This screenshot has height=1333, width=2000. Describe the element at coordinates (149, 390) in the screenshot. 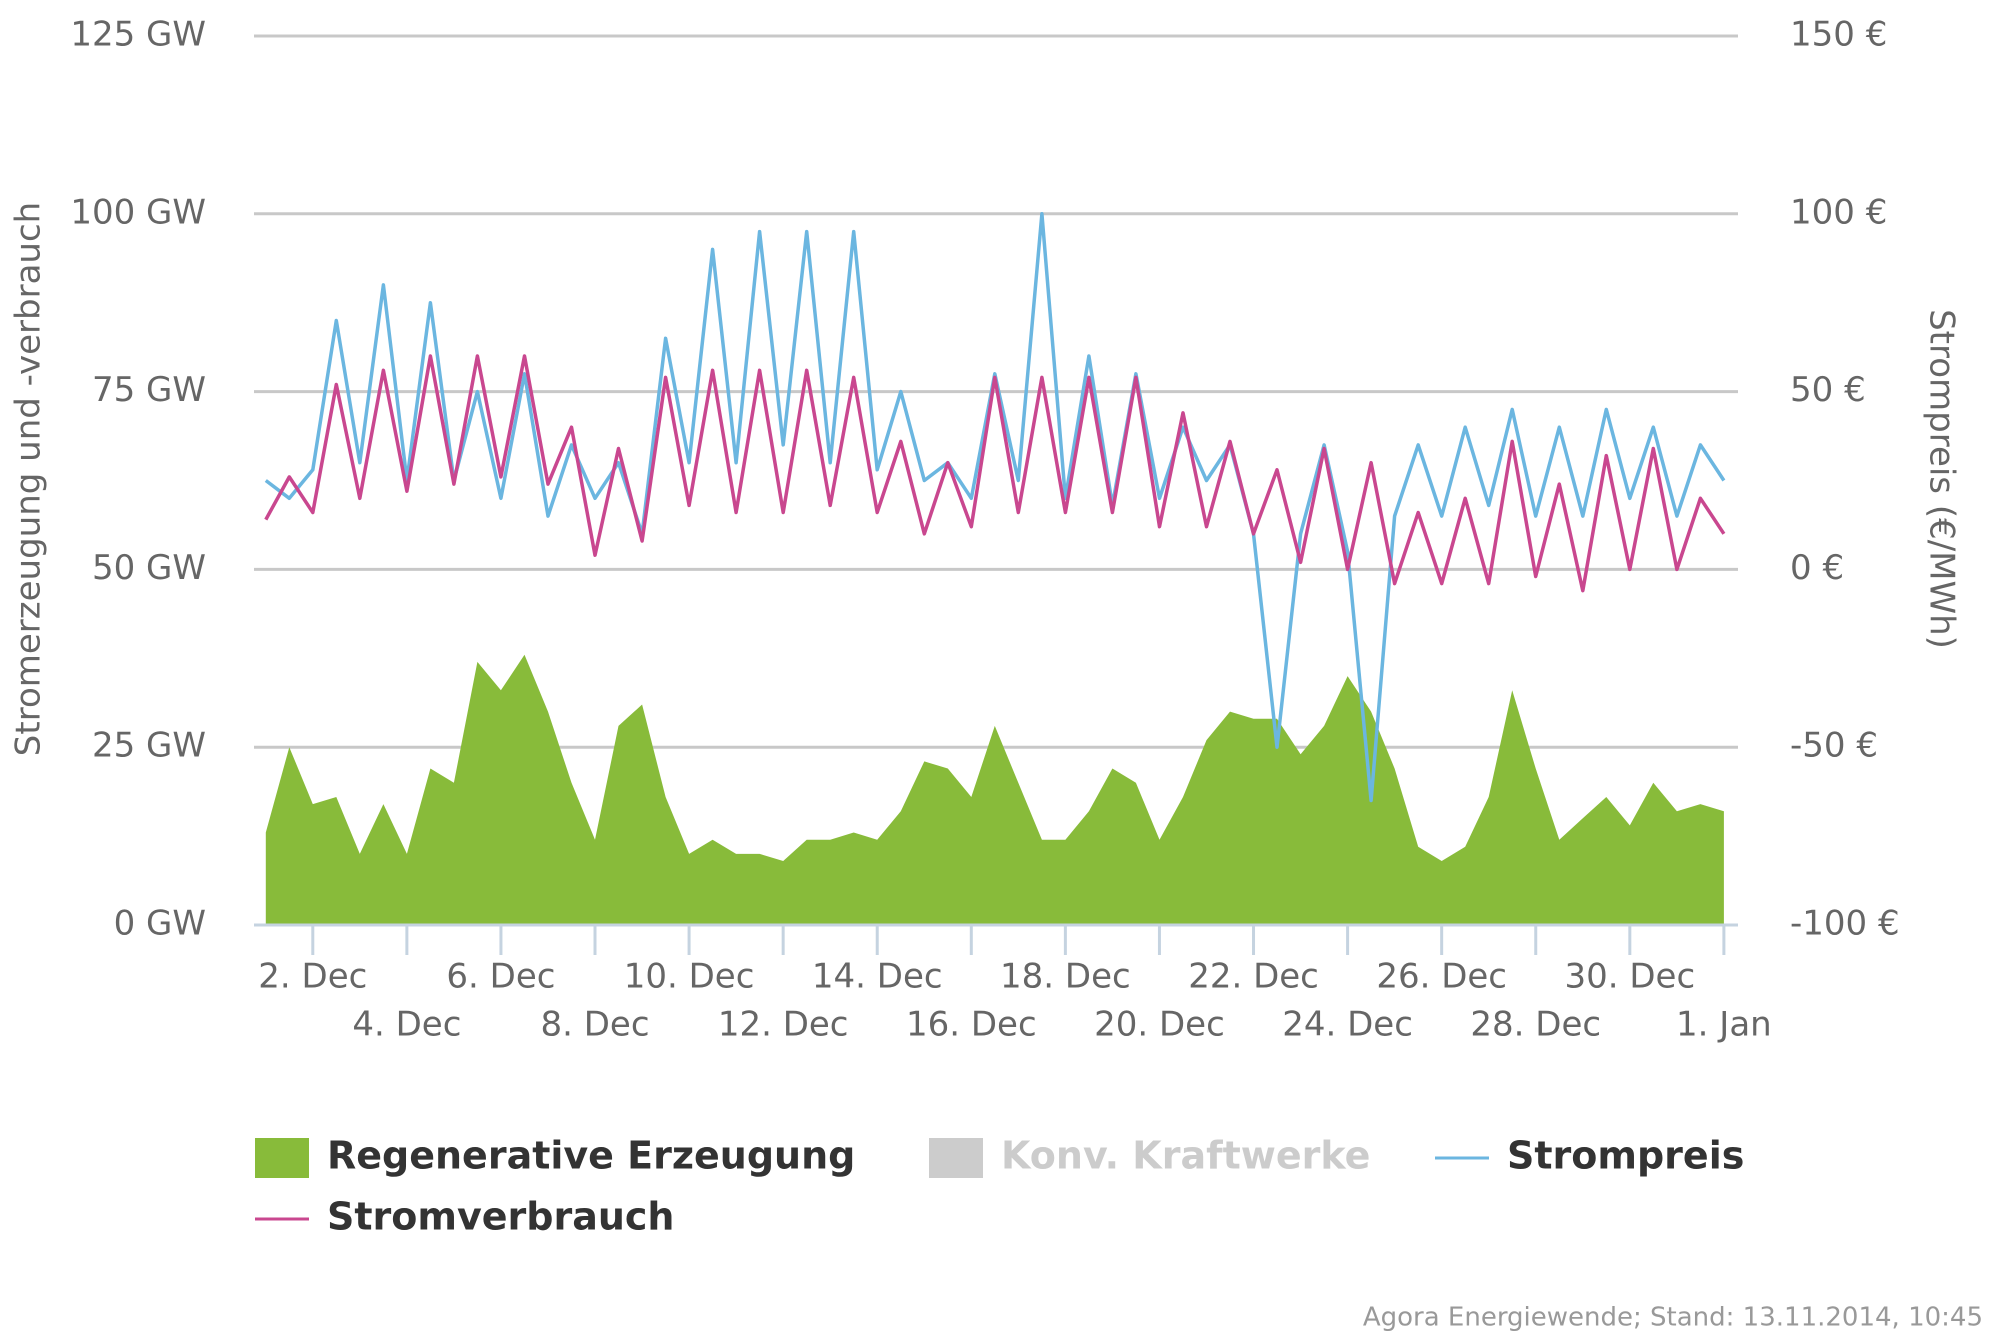

I see `y-tick-label: 75 GW` at that location.